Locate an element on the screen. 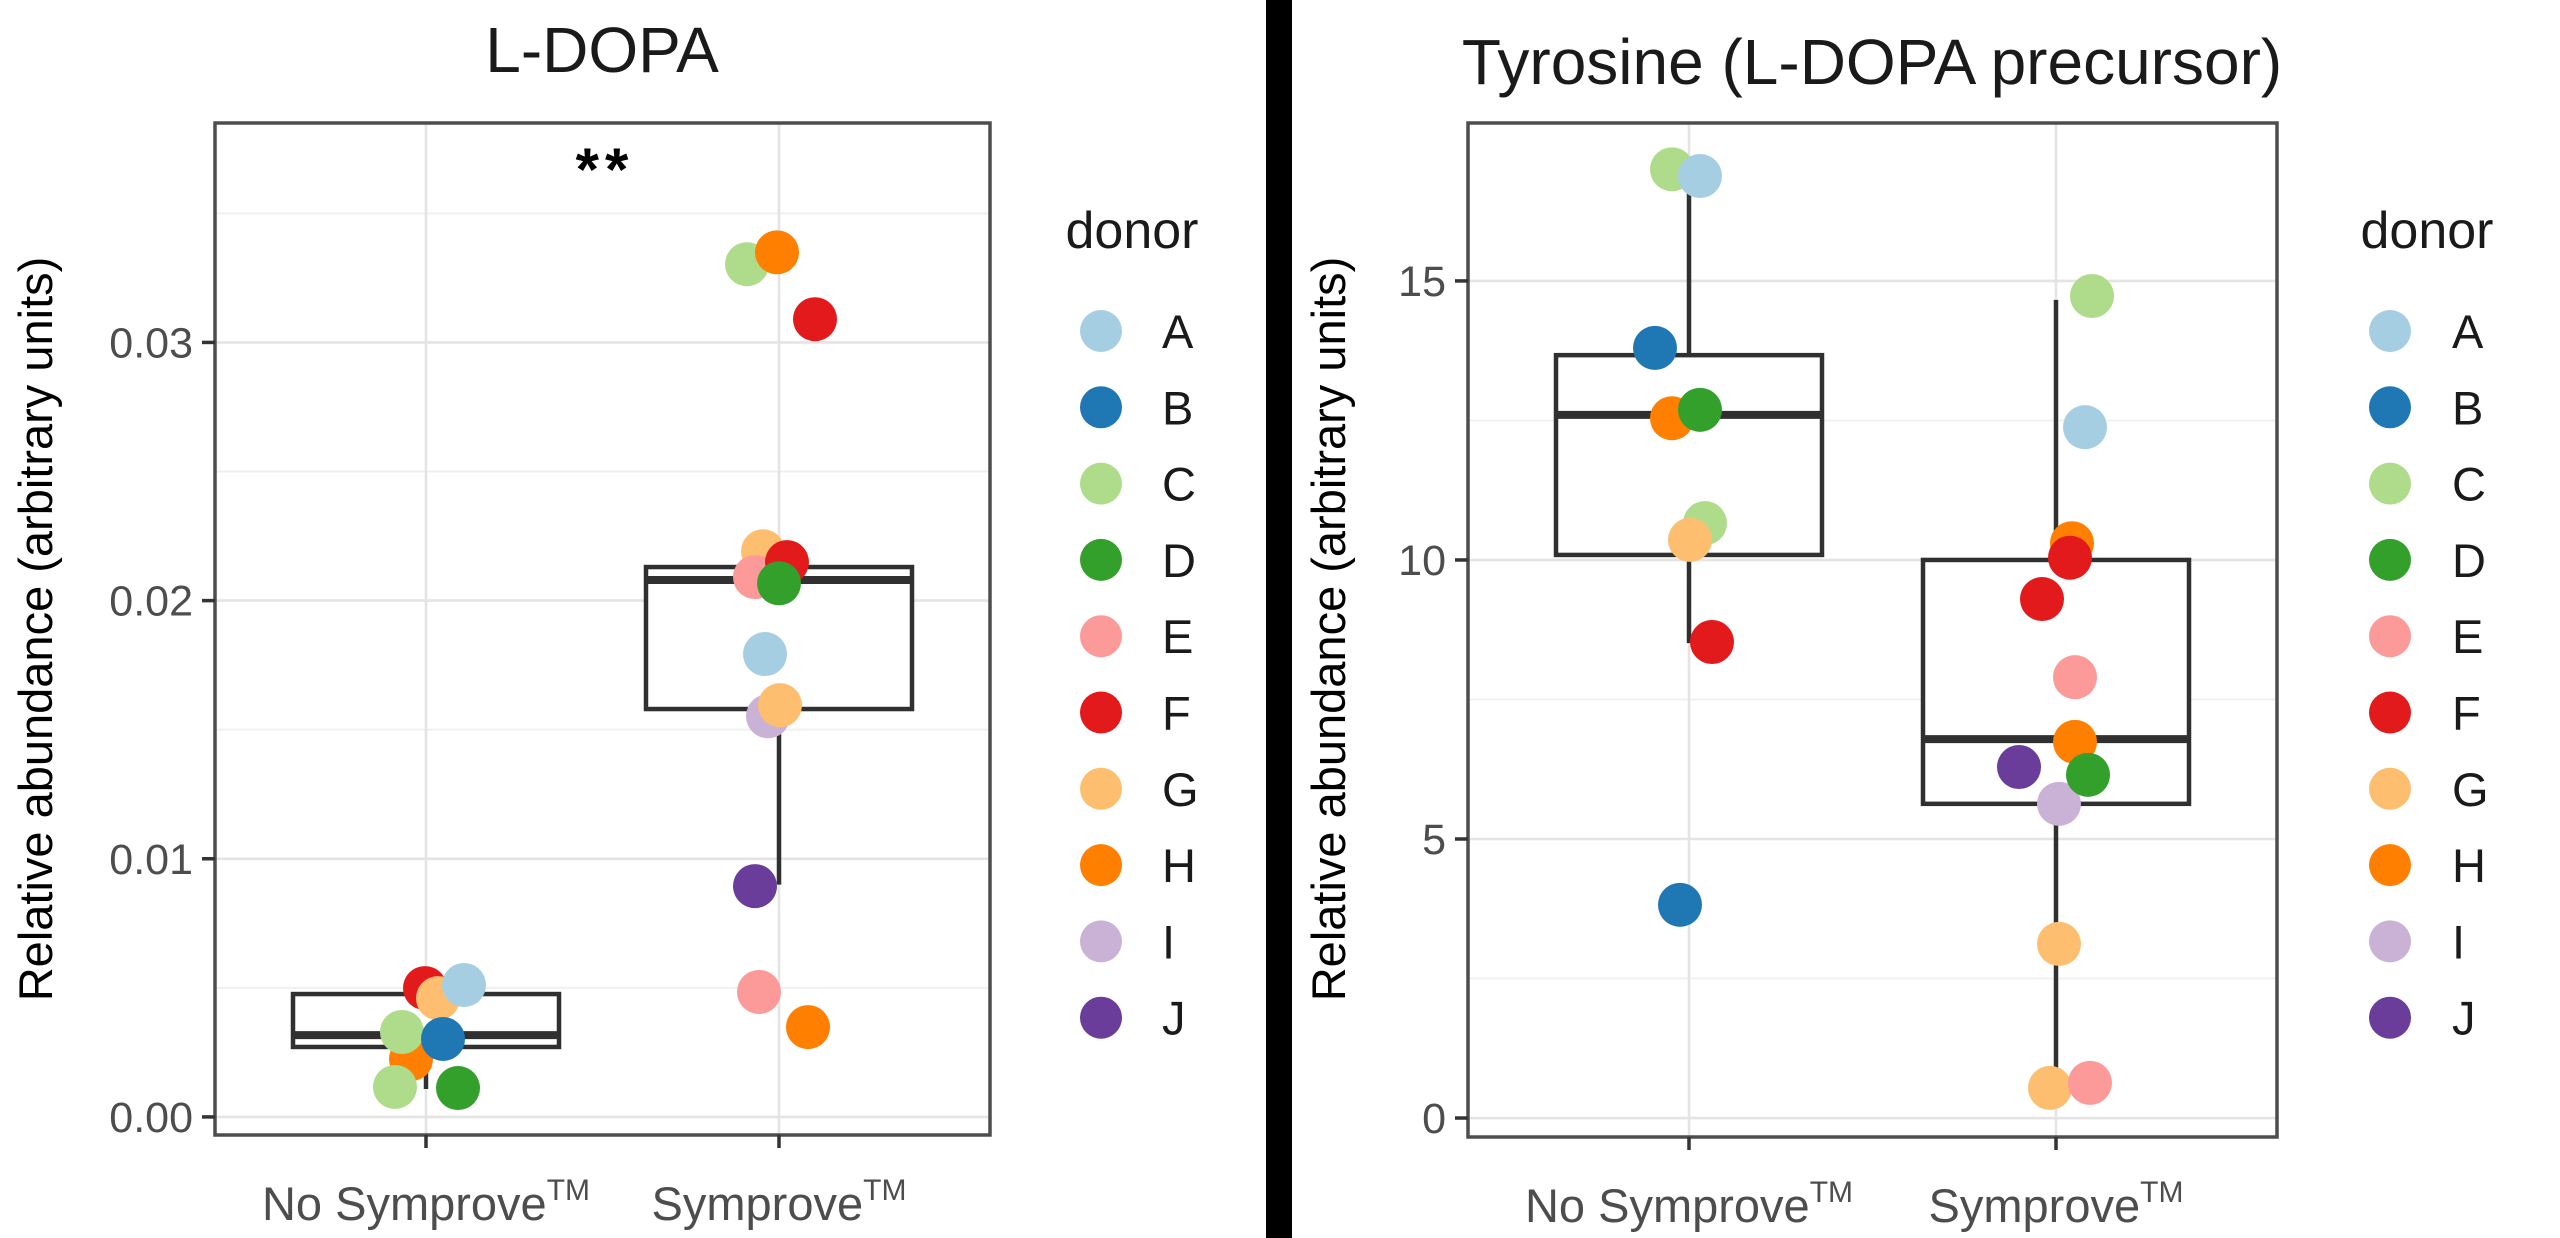  right-panel-title: Tyrosine (L-DOPA precursor) is located at coordinates (1872, 62).